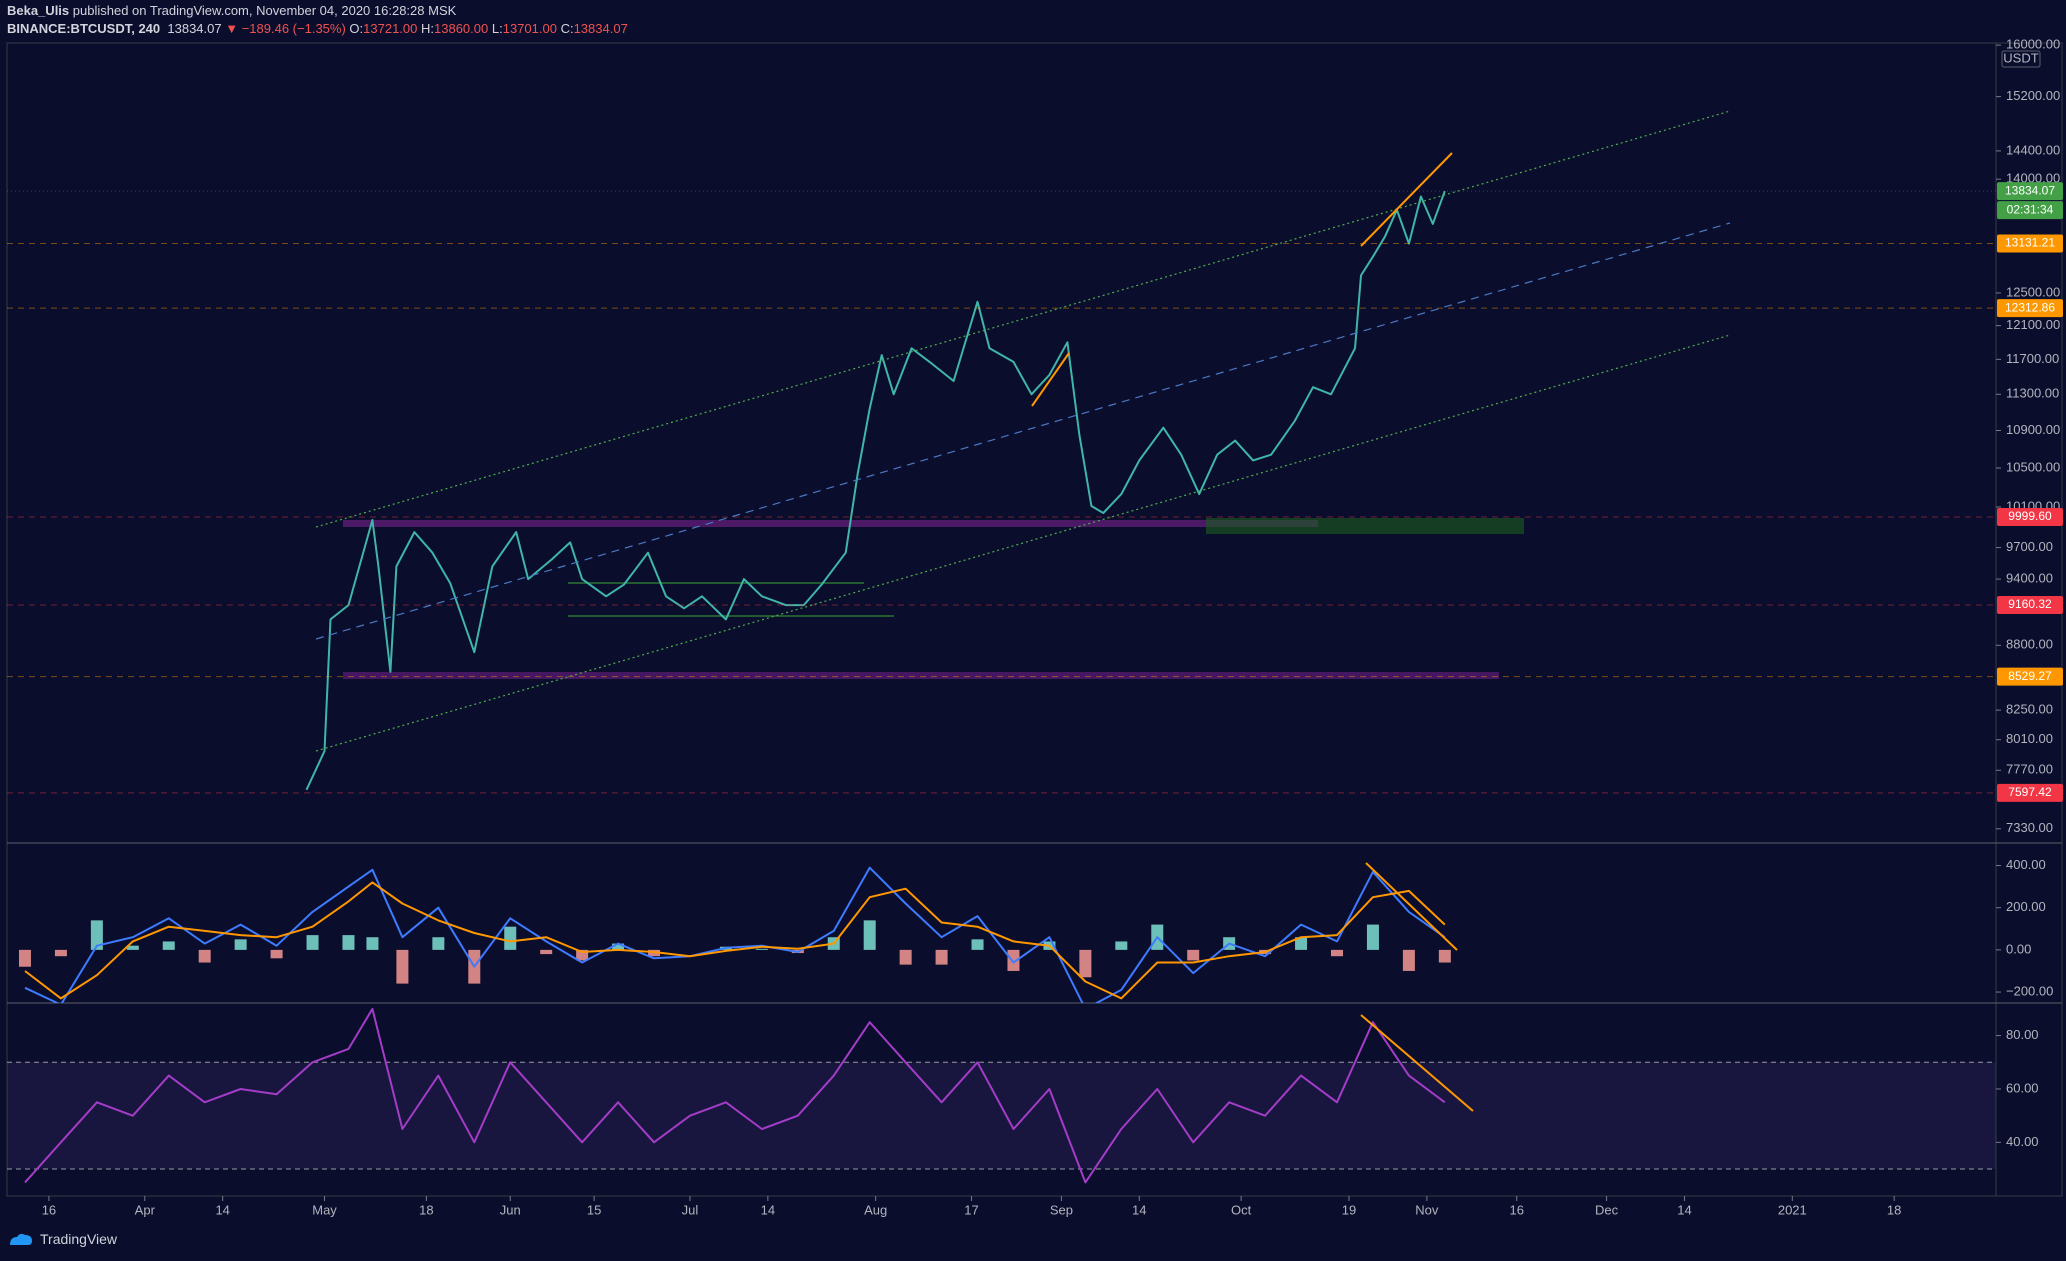 Image resolution: width=2066 pixels, height=1261 pixels. I want to click on logo, so click(21, 1239).